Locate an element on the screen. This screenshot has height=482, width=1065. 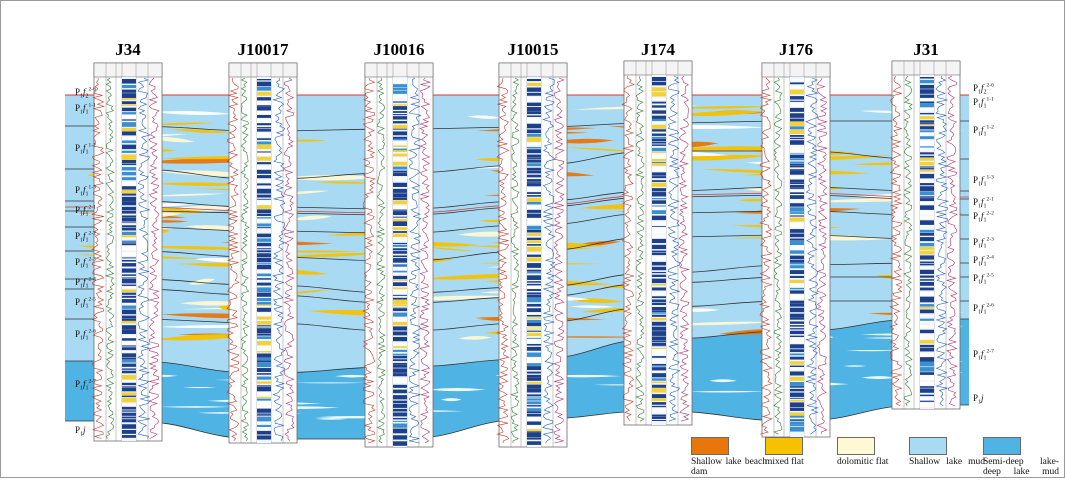
legend-label-beach-dam: Shallow lake beach dam is located at coordinates (729, 467).